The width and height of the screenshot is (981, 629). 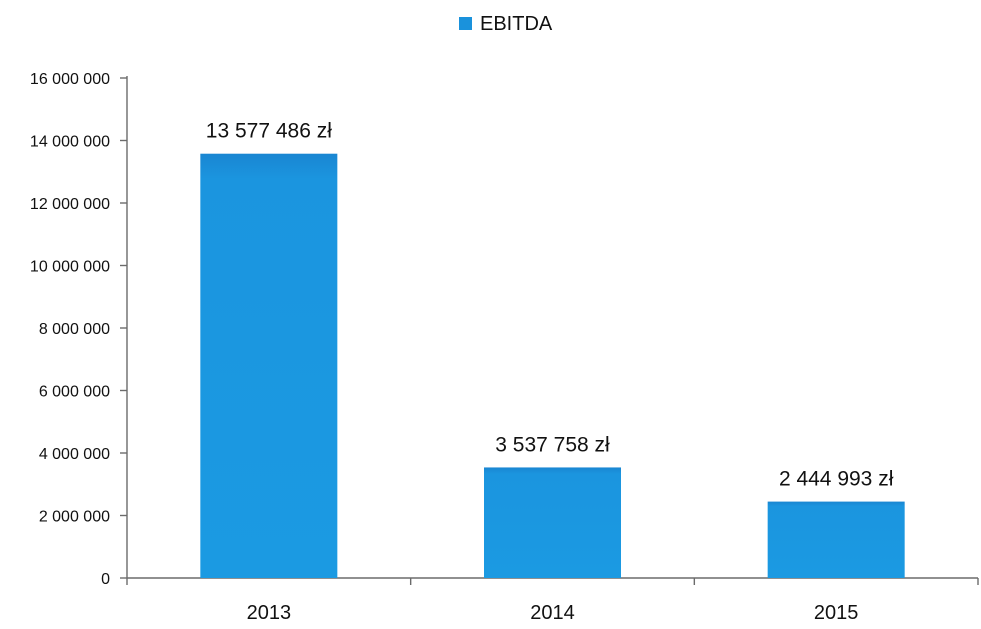 What do you see at coordinates (552, 522) in the screenshot?
I see `bar-2014` at bounding box center [552, 522].